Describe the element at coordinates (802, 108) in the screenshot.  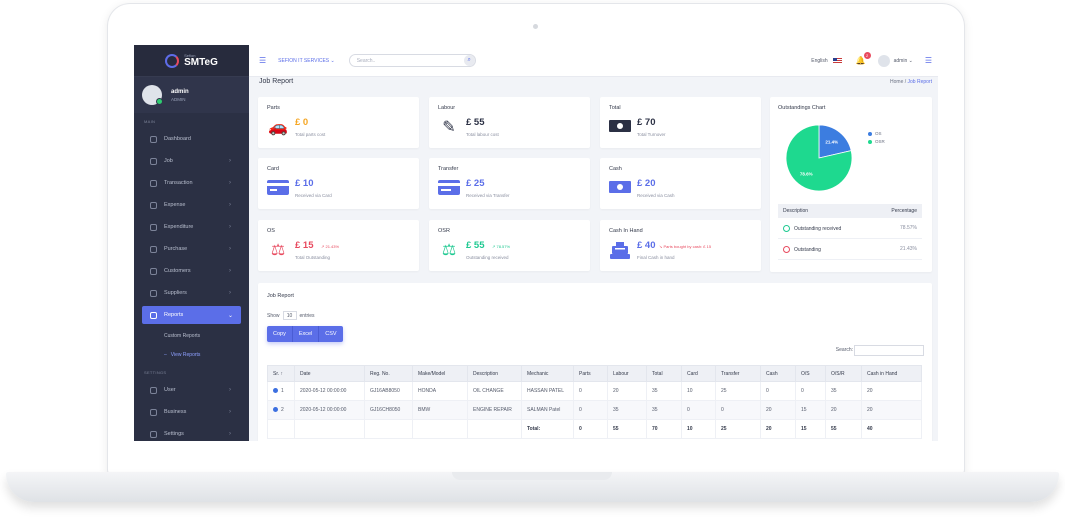
I see `chart-title: Outstandings Chart` at that location.